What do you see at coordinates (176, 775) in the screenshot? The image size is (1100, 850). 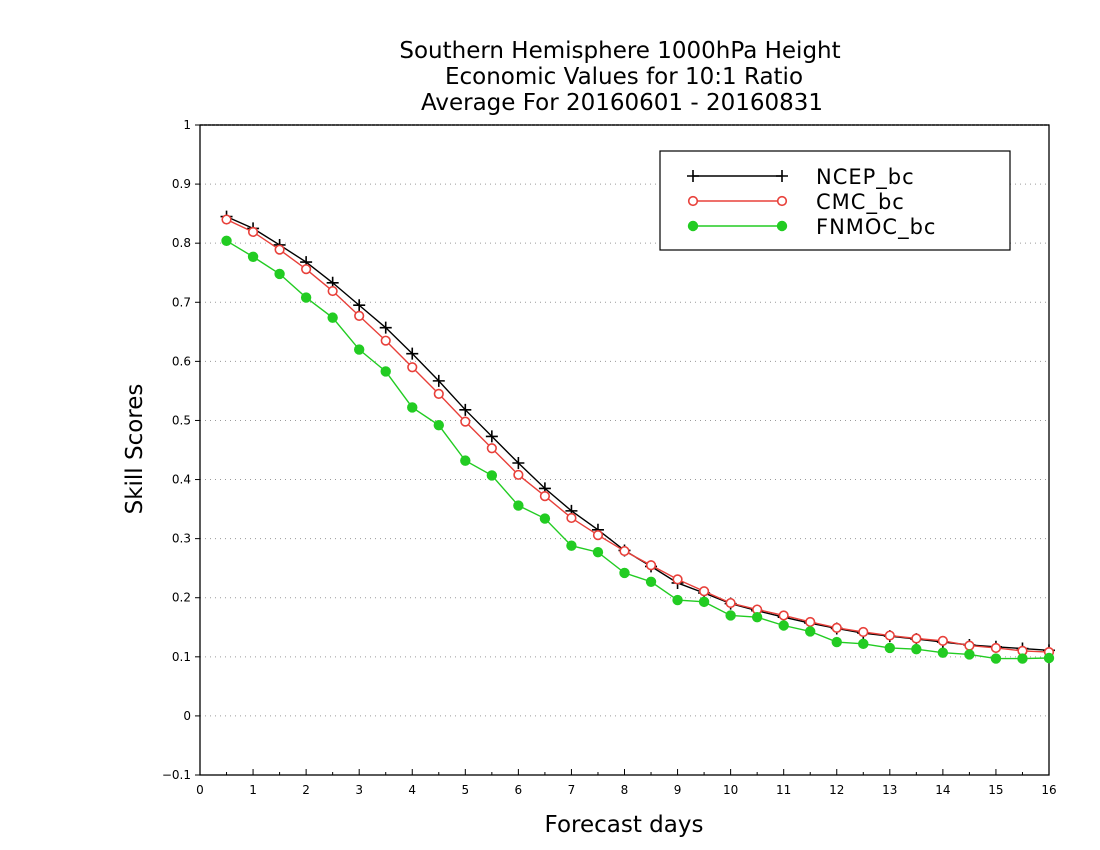 I see `y-tick-label: −0.1` at bounding box center [176, 775].